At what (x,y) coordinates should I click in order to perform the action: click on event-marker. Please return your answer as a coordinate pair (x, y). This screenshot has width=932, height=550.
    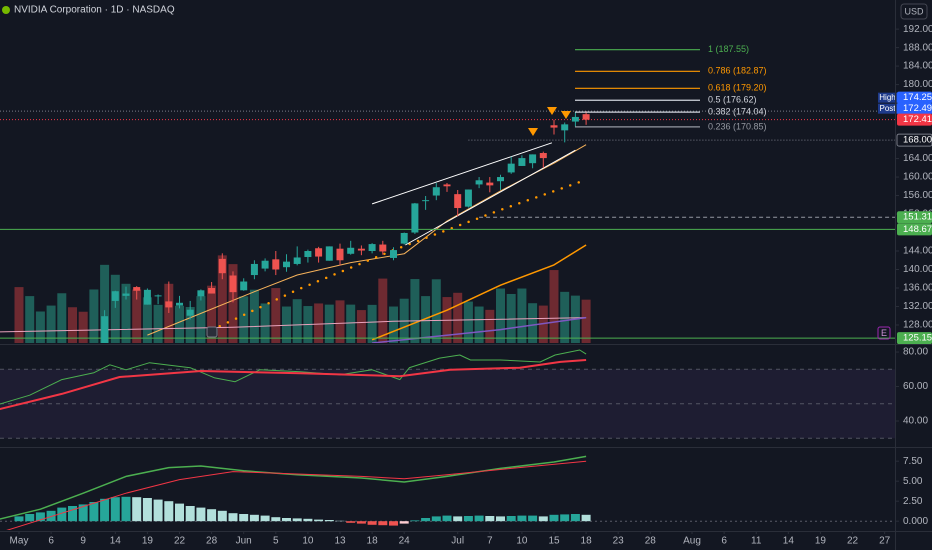
    Looking at the image, I should click on (884, 333).